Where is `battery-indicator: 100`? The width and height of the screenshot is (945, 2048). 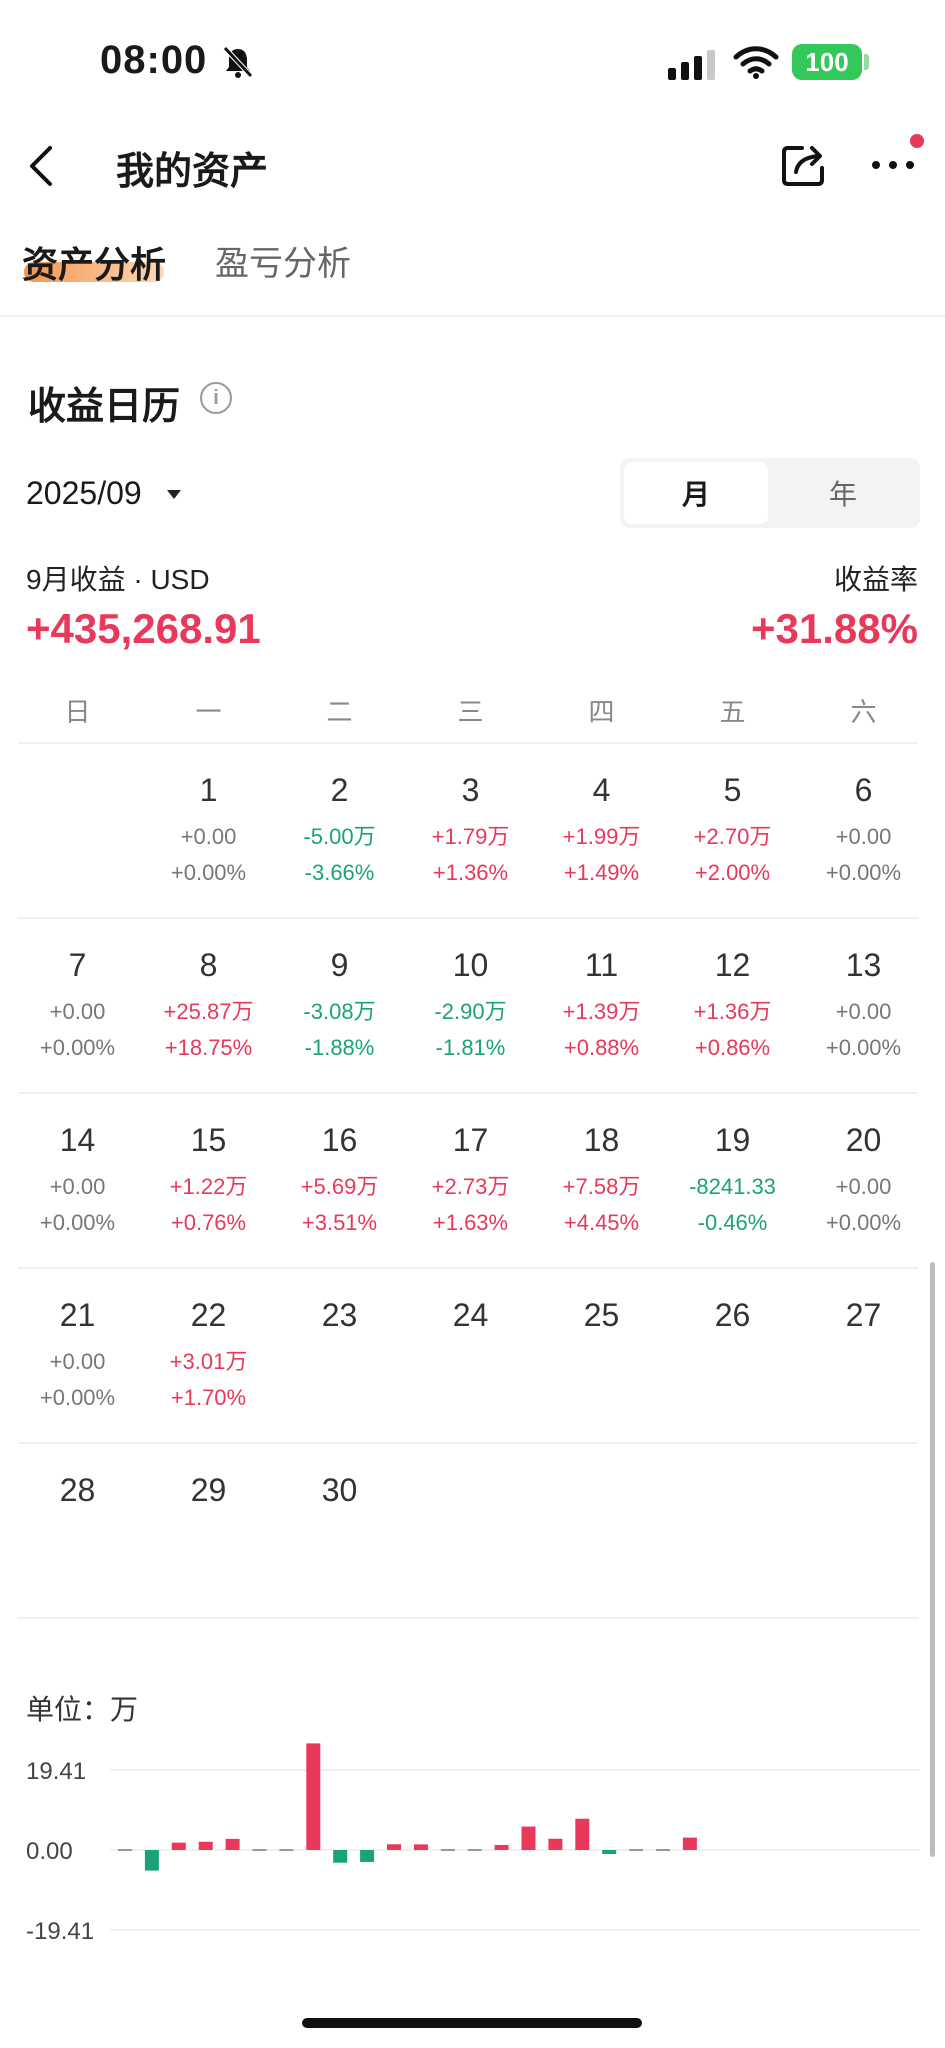 battery-indicator: 100 is located at coordinates (827, 62).